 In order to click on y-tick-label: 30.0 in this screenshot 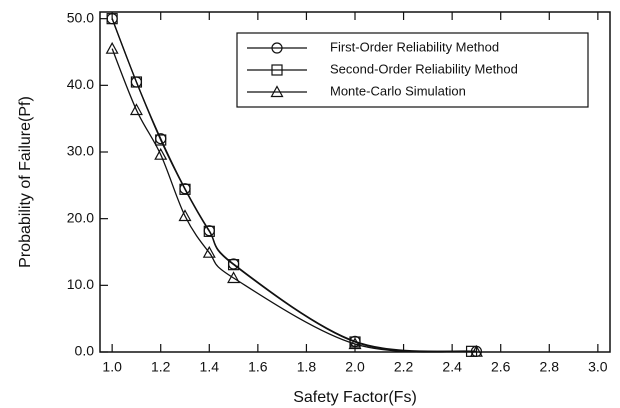, I will do `click(80, 151)`.